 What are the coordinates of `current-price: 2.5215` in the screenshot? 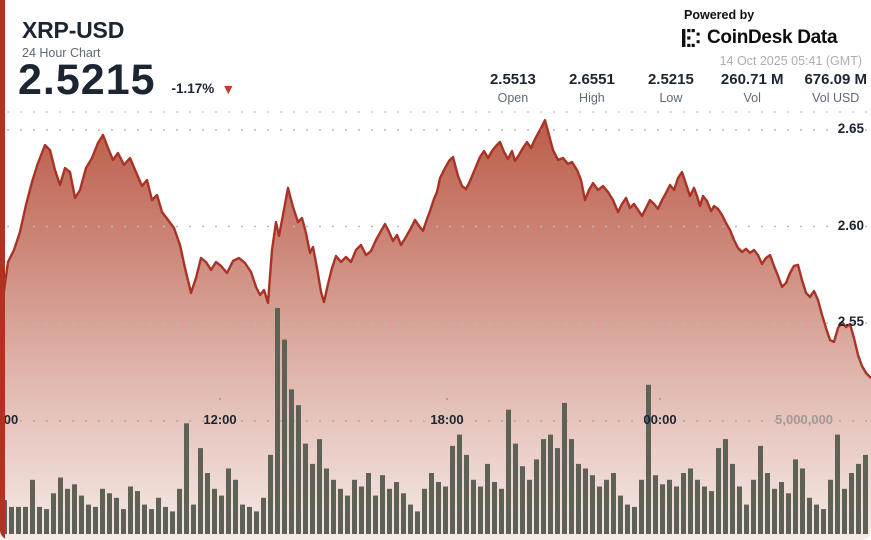 It's located at (87, 80).